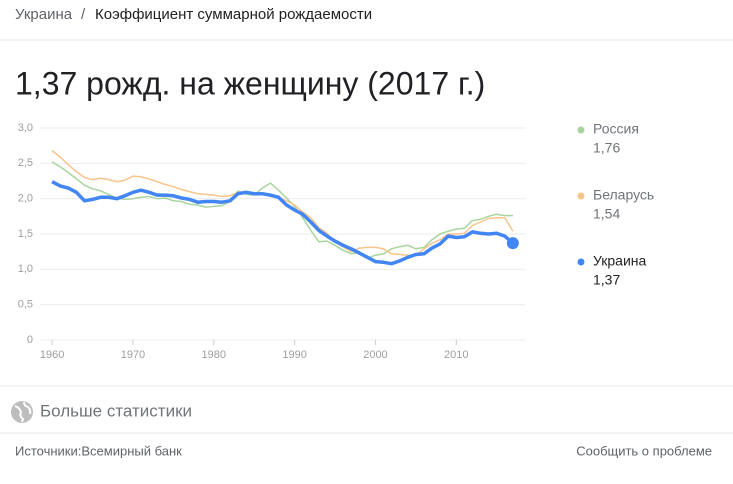  I want to click on y-tick-label: 0, so click(30, 340).